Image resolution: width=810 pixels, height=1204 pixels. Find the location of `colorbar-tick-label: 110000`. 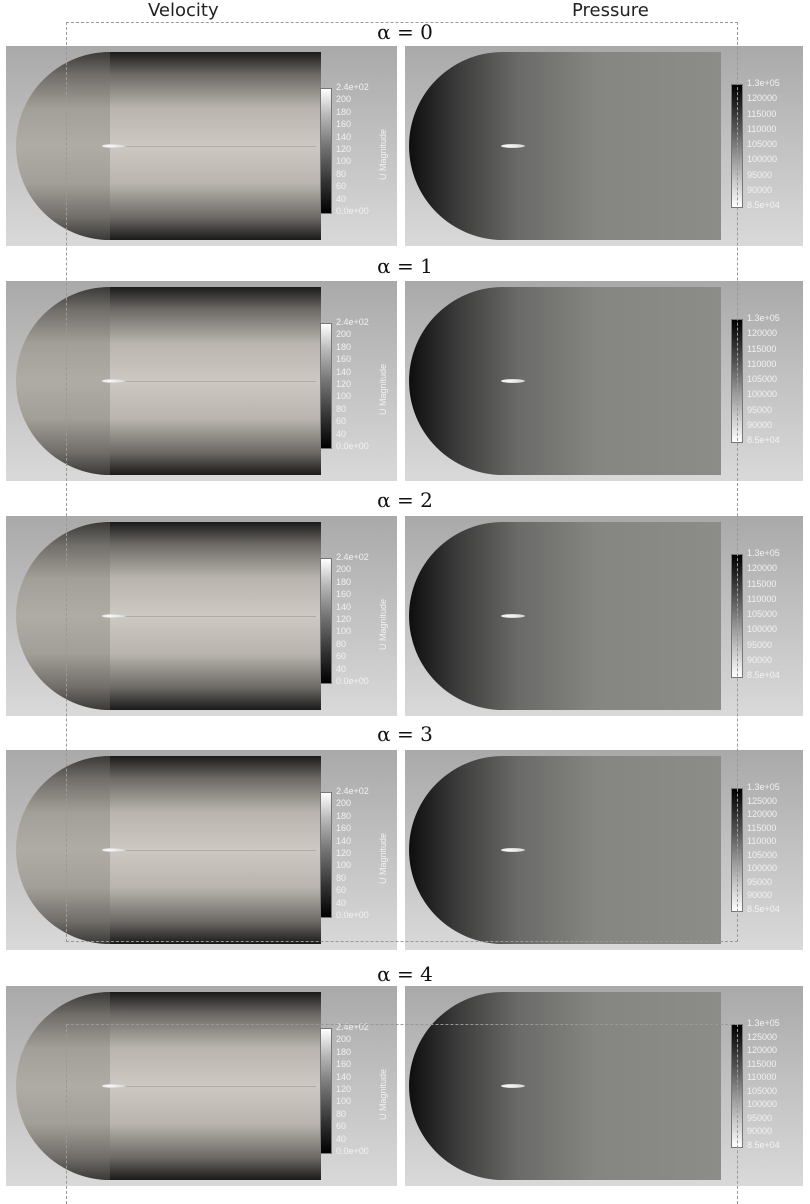

colorbar-tick-label: 110000 is located at coordinates (762, 841).